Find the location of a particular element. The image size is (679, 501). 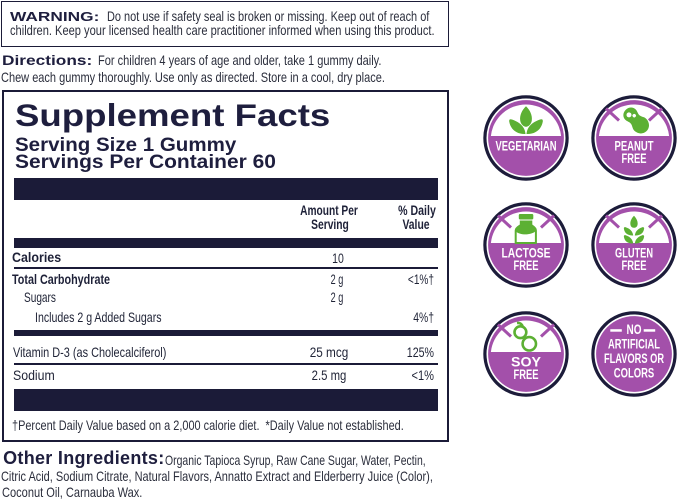

svg-text: COLORS is located at coordinates (634, 373).